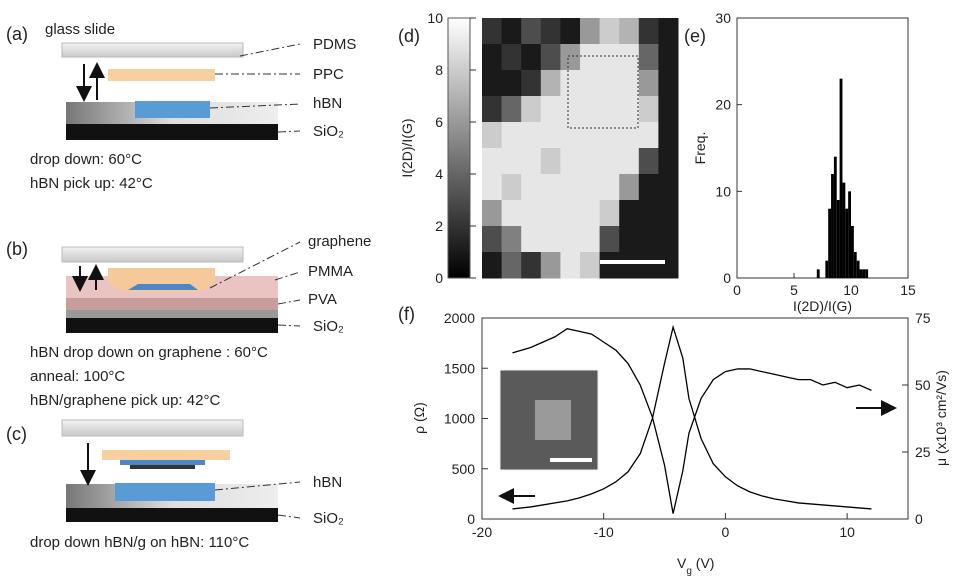 This screenshot has height=581, width=955. Describe the element at coordinates (439, 226) in the screenshot. I see `colorbar-tick-label: 2` at that location.